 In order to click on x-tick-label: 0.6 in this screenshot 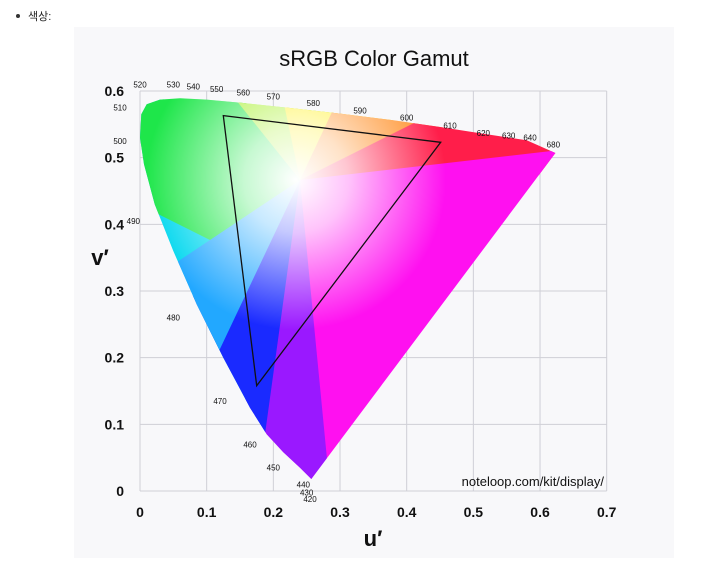, I will do `click(540, 512)`.